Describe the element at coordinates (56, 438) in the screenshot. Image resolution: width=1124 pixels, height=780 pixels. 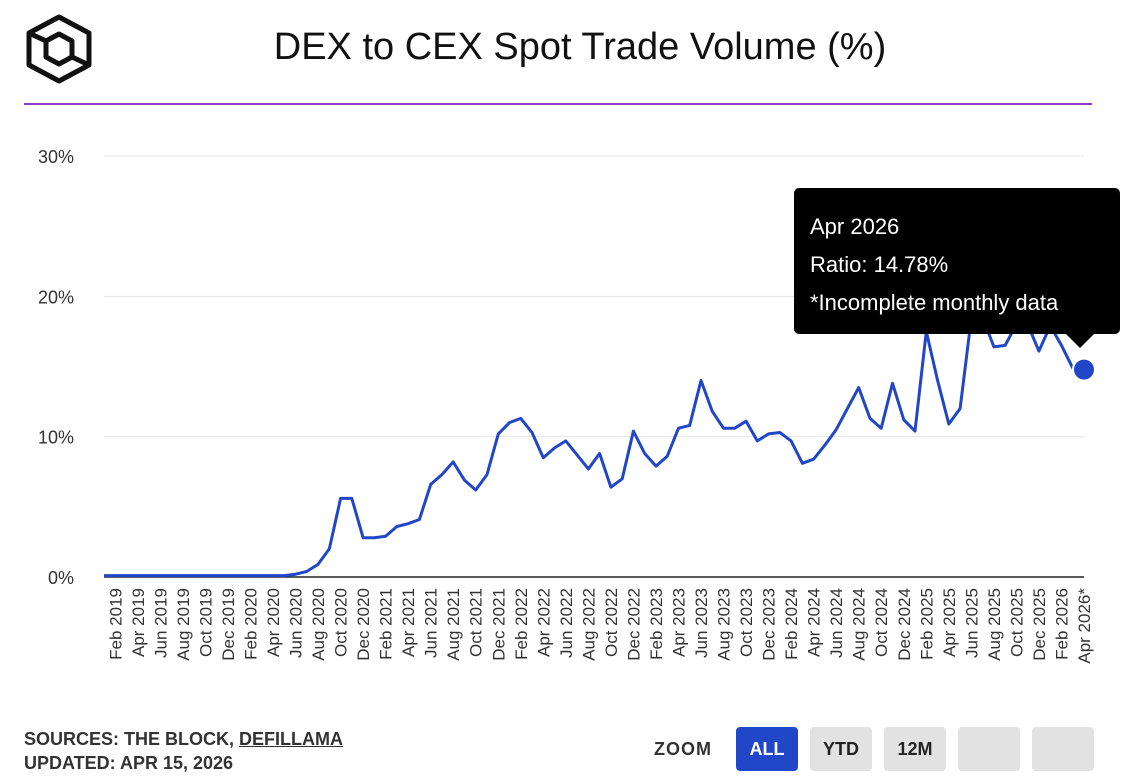
I see `y-tick-label: 10%` at that location.